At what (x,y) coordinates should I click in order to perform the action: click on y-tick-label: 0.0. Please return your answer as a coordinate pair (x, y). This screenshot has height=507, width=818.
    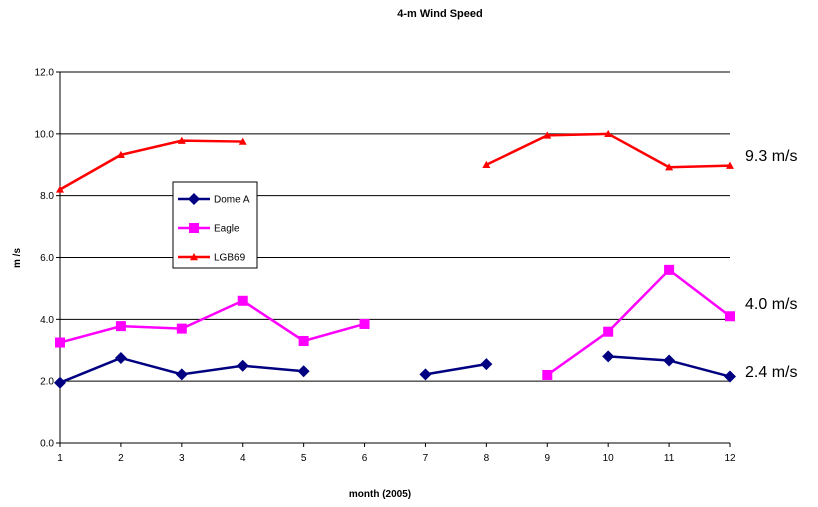
    Looking at the image, I should click on (47, 444).